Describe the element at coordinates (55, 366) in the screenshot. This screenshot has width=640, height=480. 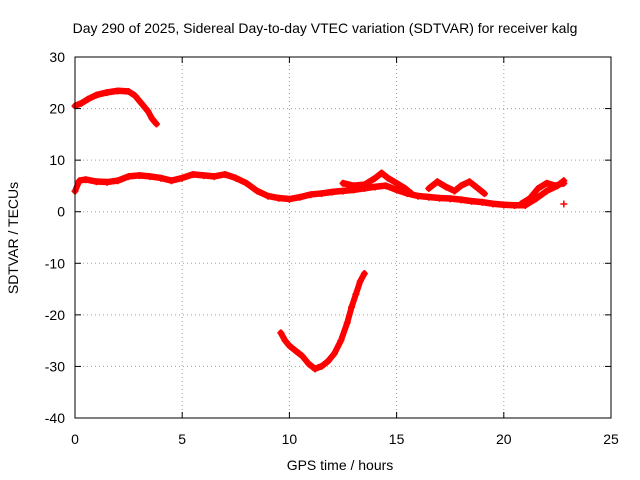
I see `y-tick-label: -30` at that location.